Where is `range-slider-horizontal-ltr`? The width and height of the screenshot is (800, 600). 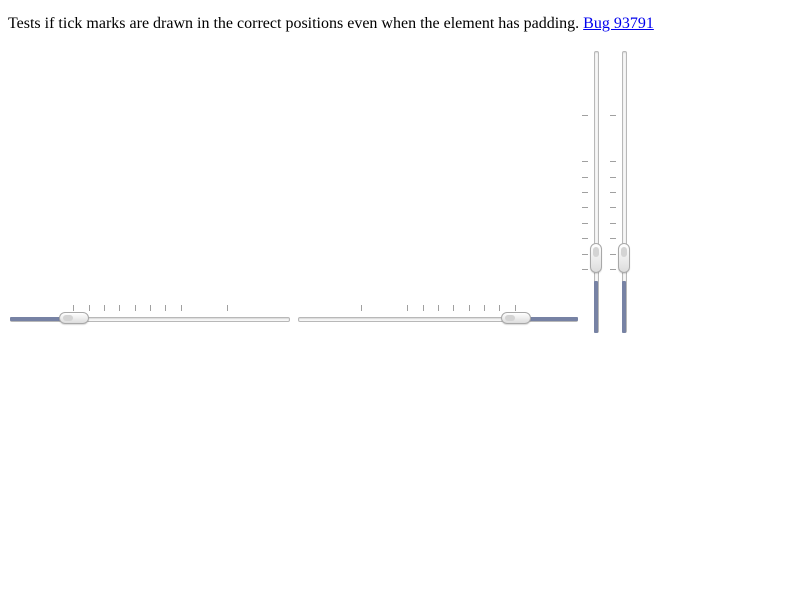
range-slider-horizontal-ltr is located at coordinates (150, 318).